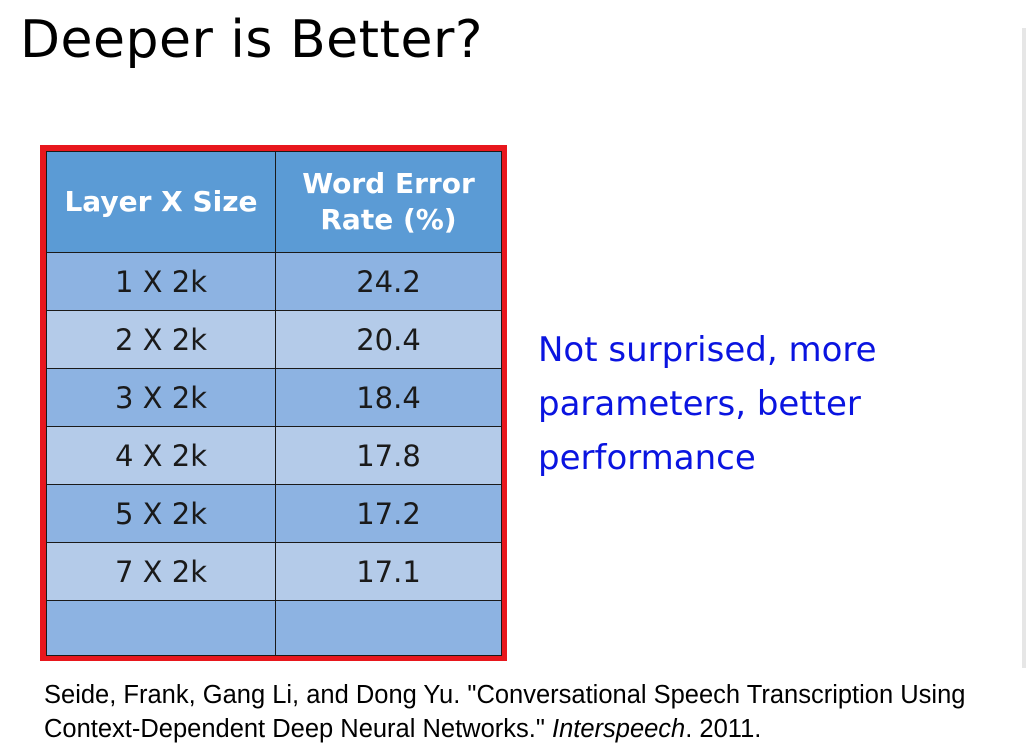 The height and width of the screenshot is (749, 1026). I want to click on table-row: 2 X 2k 20.4, so click(274, 339).